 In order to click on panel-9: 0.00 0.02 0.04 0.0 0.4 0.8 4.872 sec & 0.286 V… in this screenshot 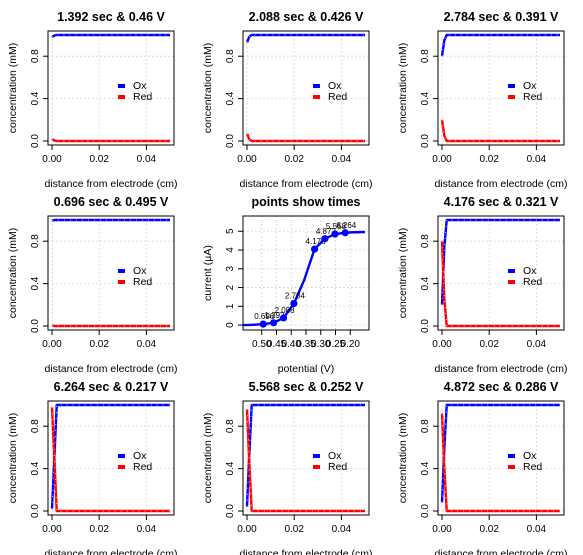, I will do `click(482, 467)`.